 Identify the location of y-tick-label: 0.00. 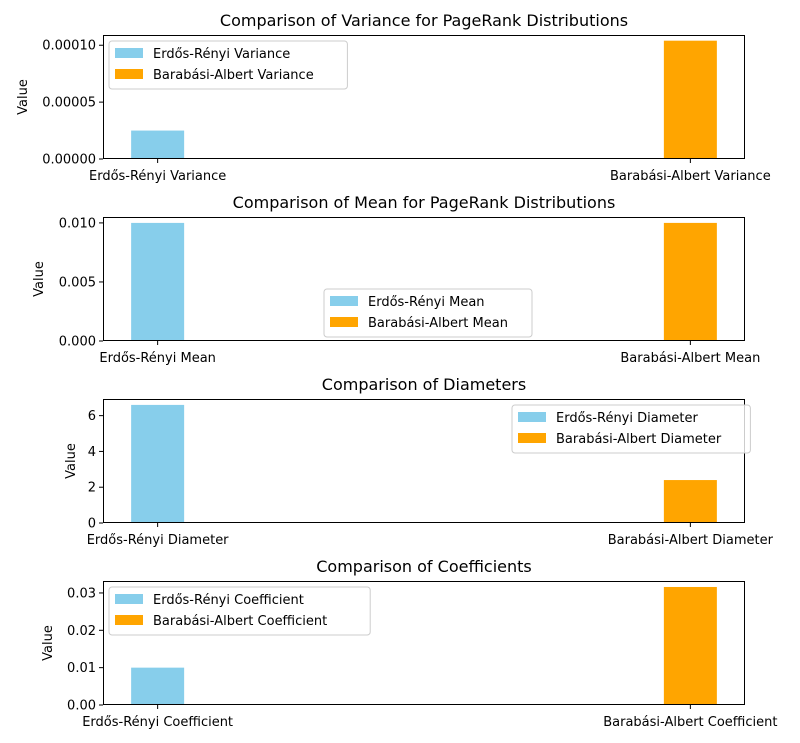
(81, 706).